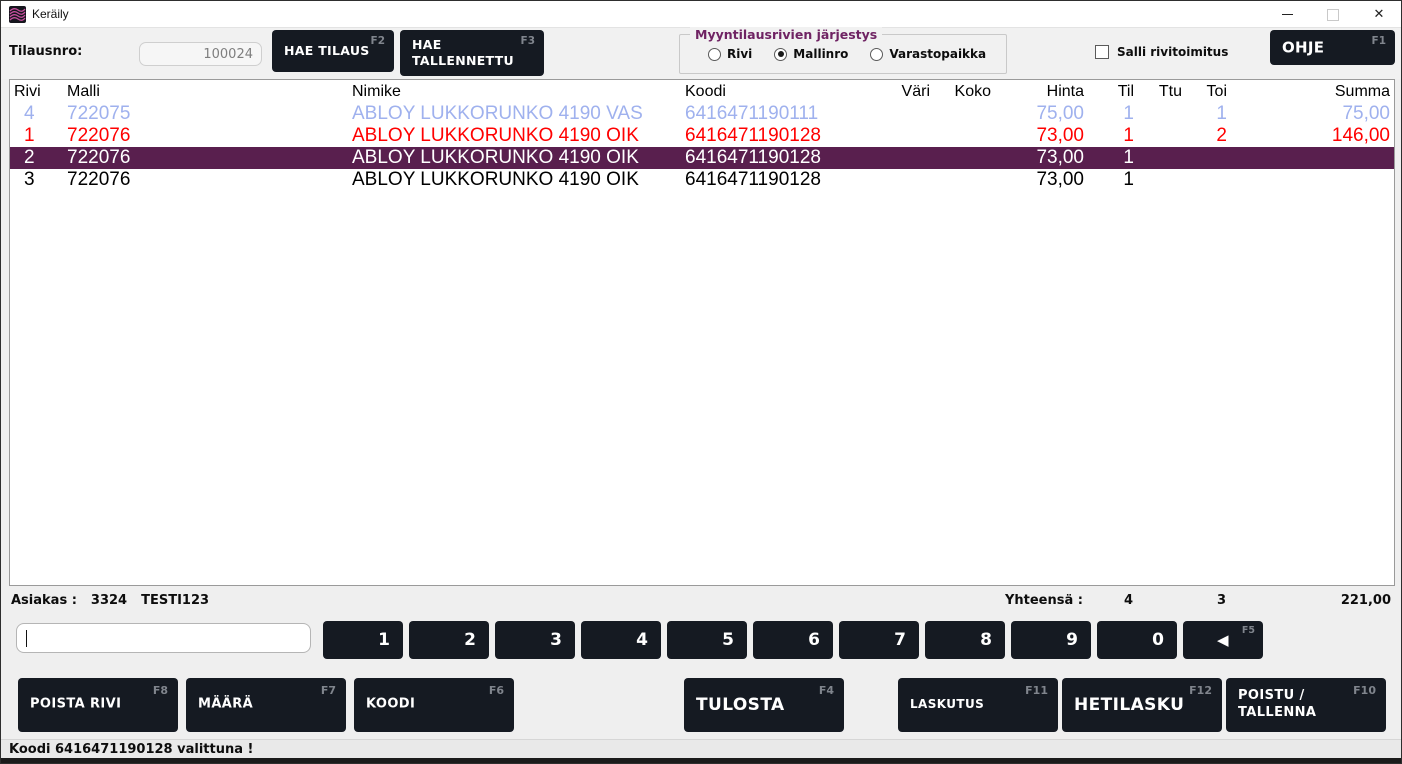  I want to click on left-triangle-icon: ◀, so click(1223, 640).